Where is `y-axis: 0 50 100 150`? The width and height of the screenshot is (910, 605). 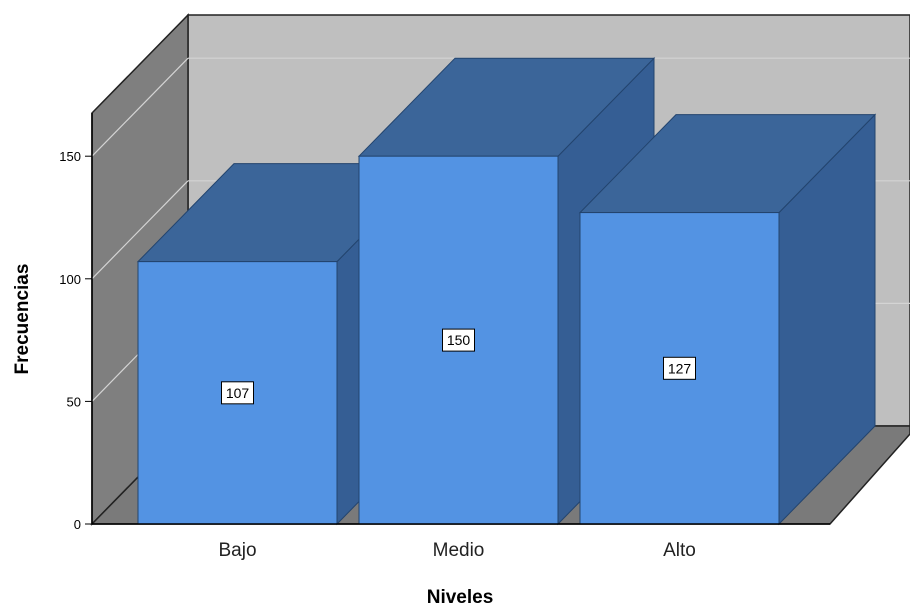 y-axis: 0 50 100 150 is located at coordinates (76, 322).